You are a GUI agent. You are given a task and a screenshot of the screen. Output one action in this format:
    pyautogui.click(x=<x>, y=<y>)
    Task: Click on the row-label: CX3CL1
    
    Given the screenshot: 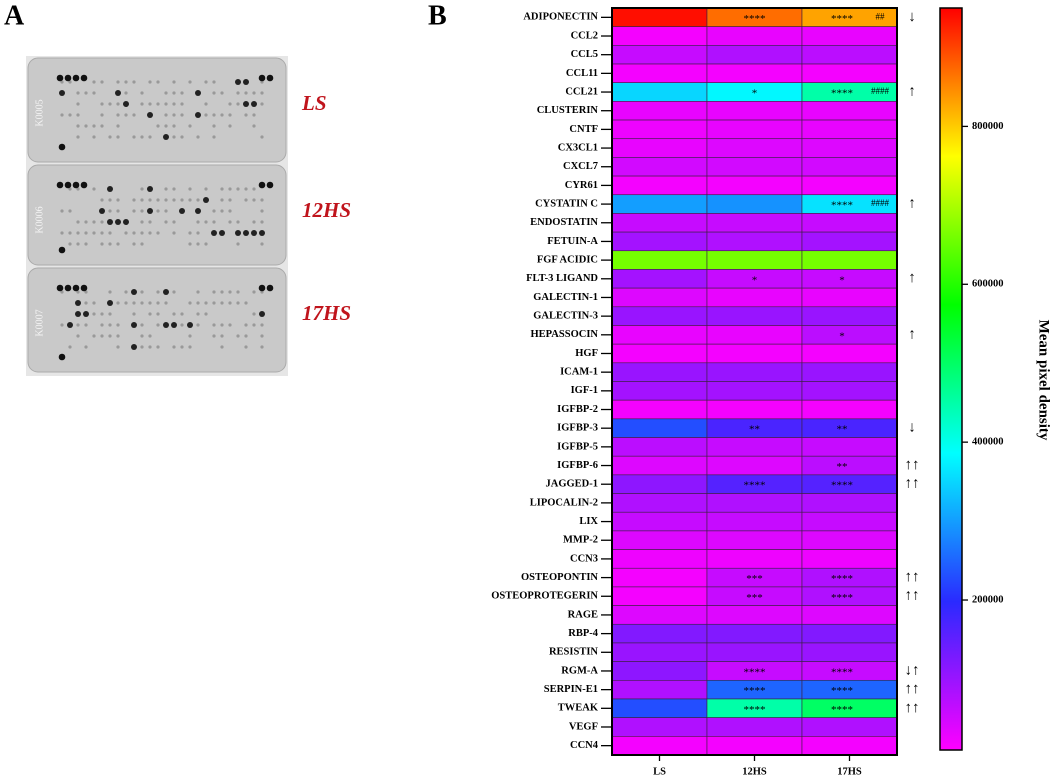 What is the action you would take?
    pyautogui.click(x=578, y=147)
    